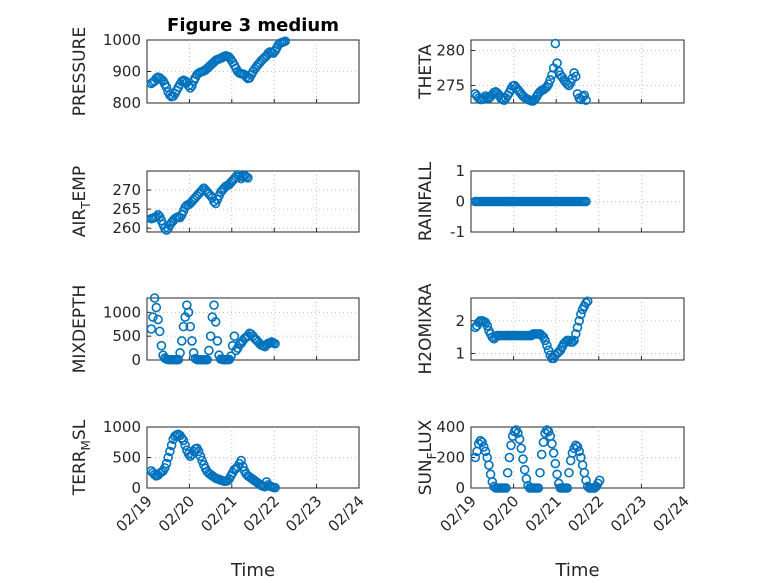  I want to click on y-axis-label: AIRTEMP, so click(81, 201).